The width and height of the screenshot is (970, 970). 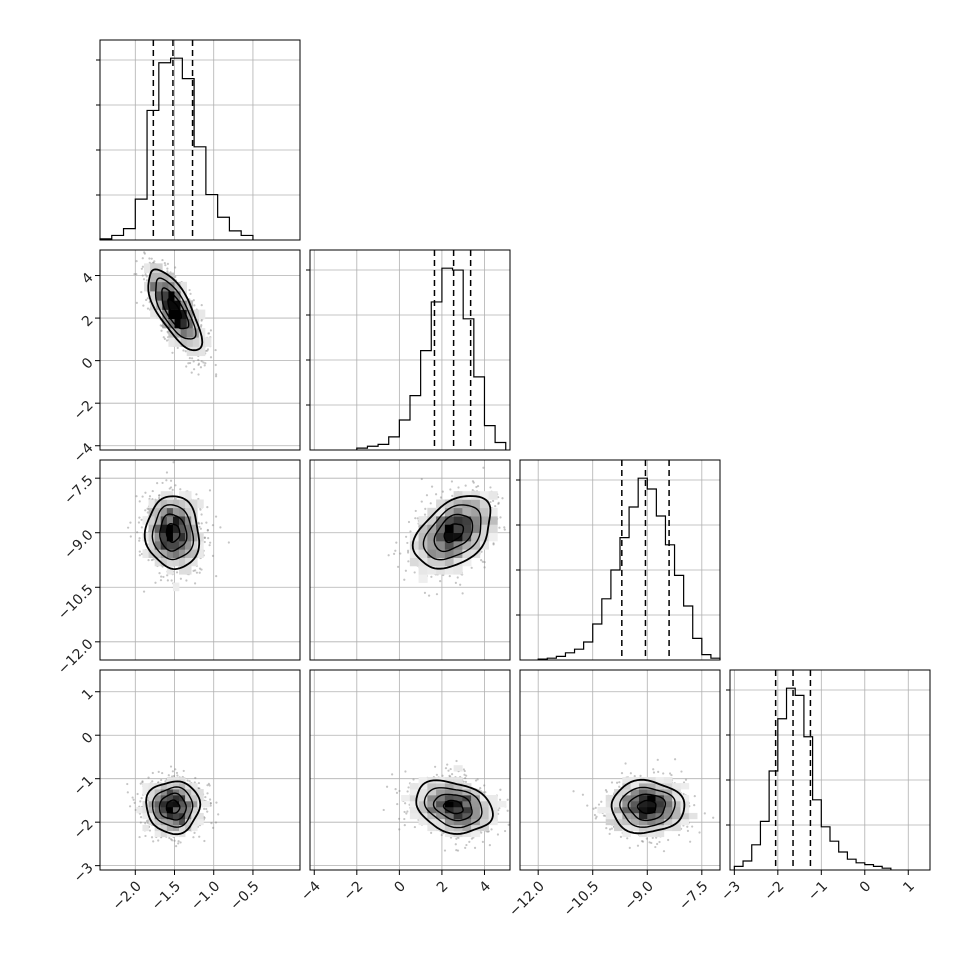 I want to click on y-tick-label: −3, so click(x=84, y=873).